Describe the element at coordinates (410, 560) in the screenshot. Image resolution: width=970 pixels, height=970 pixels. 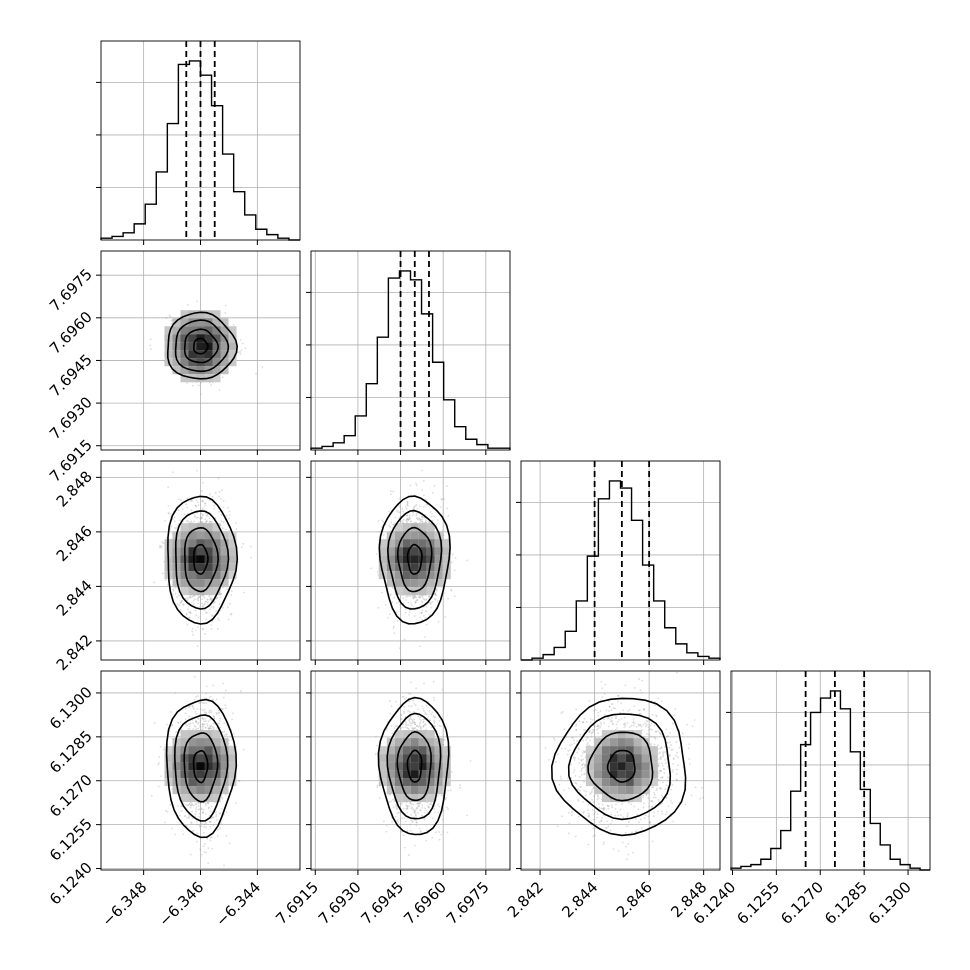
I see `panel-frame` at that location.